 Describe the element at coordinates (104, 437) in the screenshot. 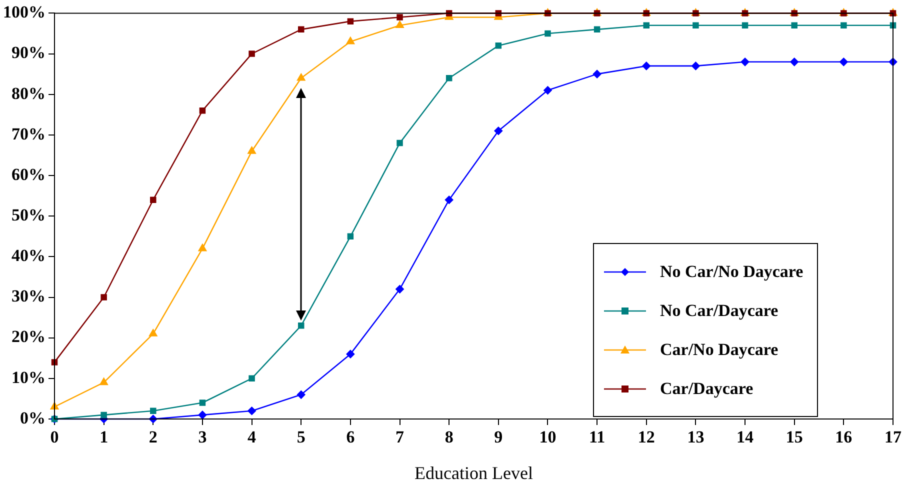

I see `x-tick-label: 1` at that location.